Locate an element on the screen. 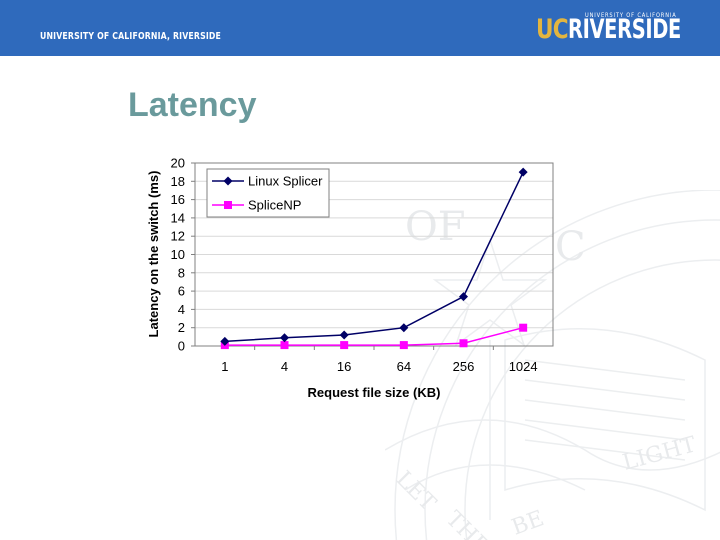  y-tick-label: 4 is located at coordinates (181, 309).